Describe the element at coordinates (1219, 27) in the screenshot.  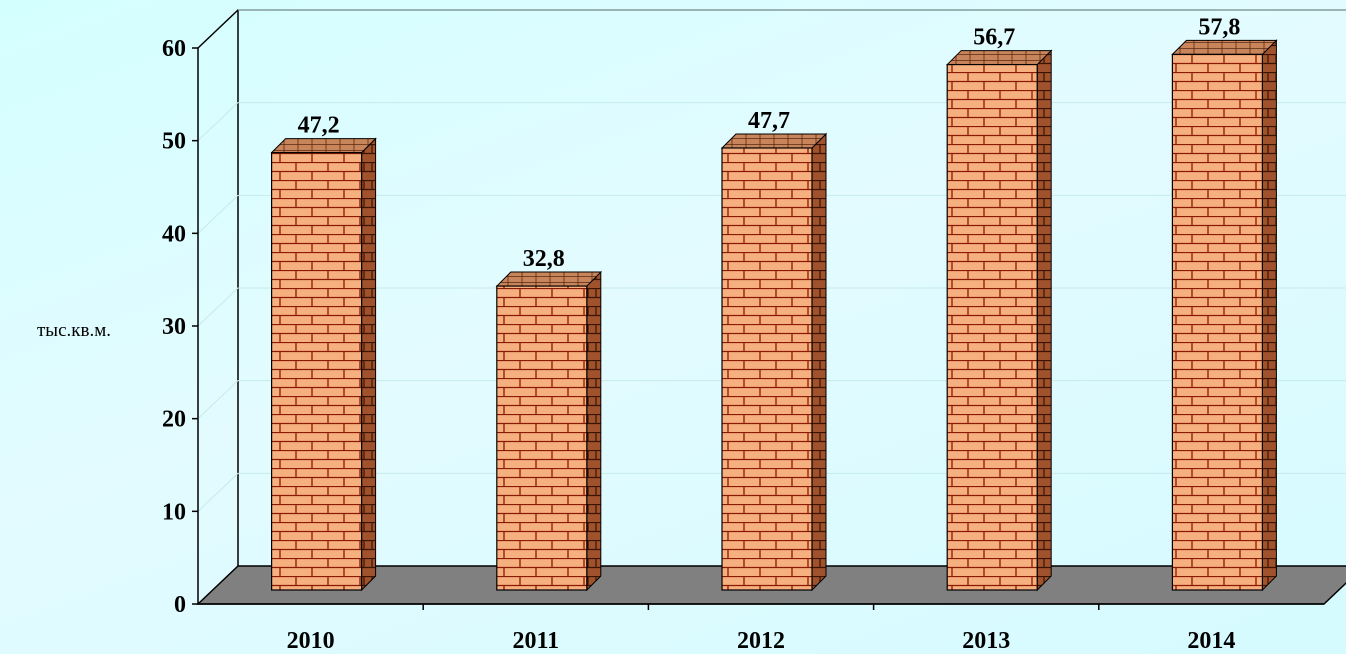
I see `value-label: 57,8` at that location.